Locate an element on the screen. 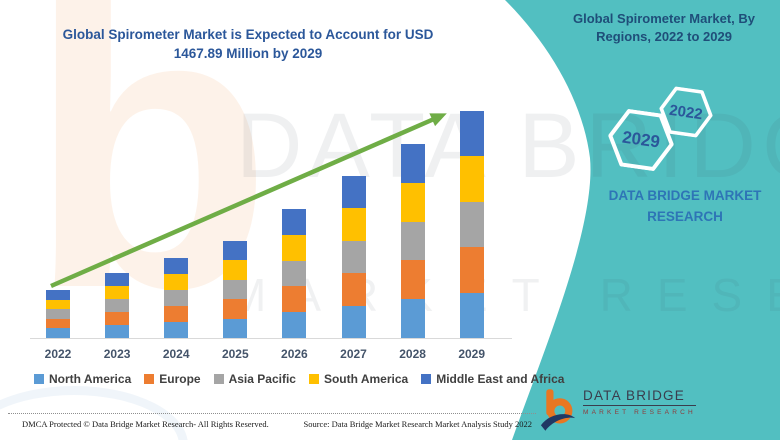 The width and height of the screenshot is (780, 440). legend-item: North America is located at coordinates (82, 379).